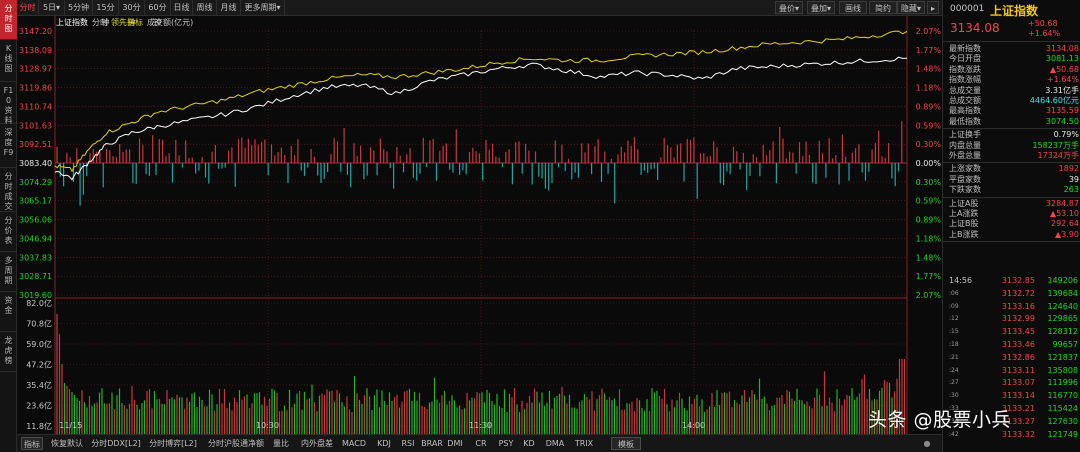 Image resolution: width=1080 pixels, height=452 pixels. I want to click on tick-row: :21 3132.86 121837, so click(1011, 358).